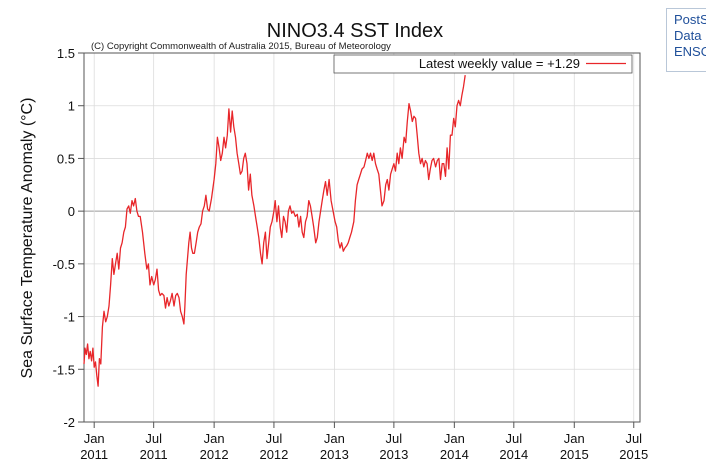 This screenshot has height=472, width=706. Describe the element at coordinates (68, 238) in the screenshot. I see `y-axis: -2 -1.5 -1 -0.5 0 0.5 1 1.5` at that location.